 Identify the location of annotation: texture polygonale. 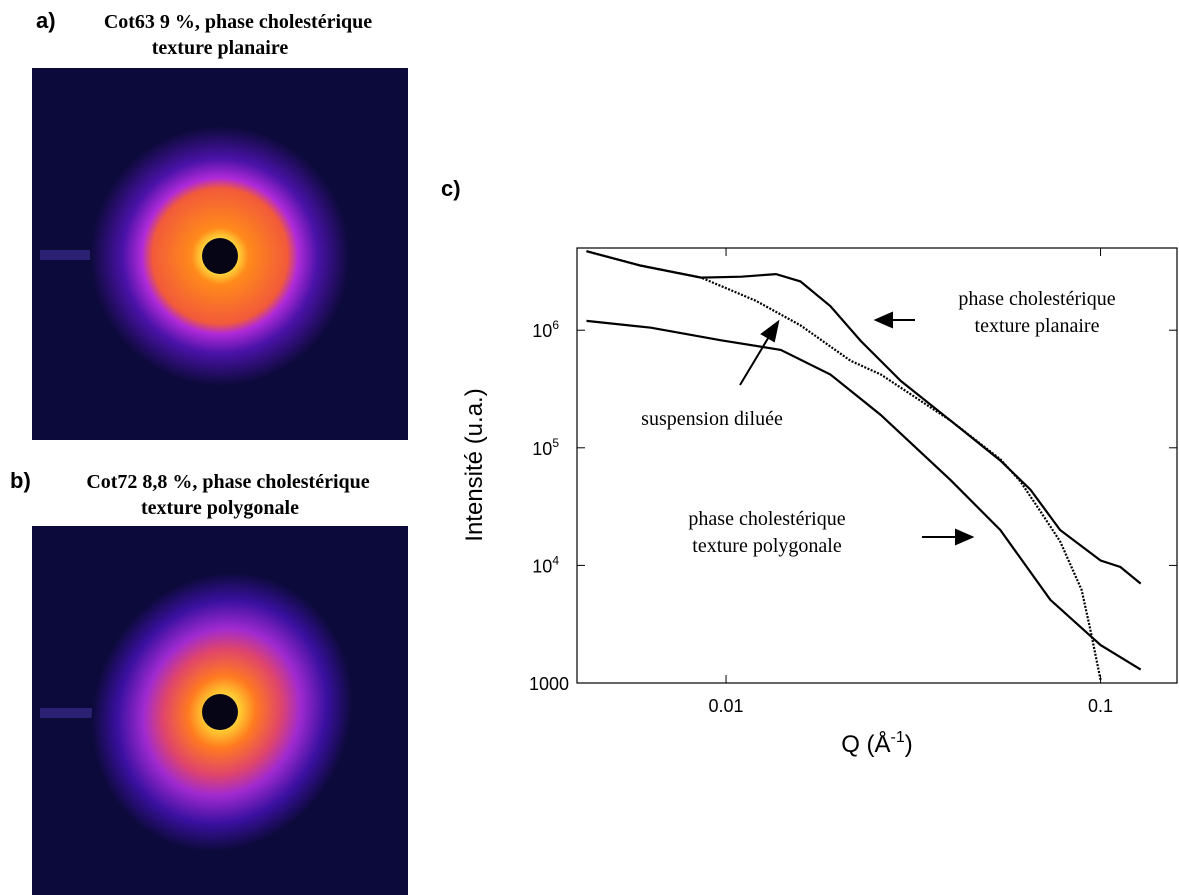
(767, 546).